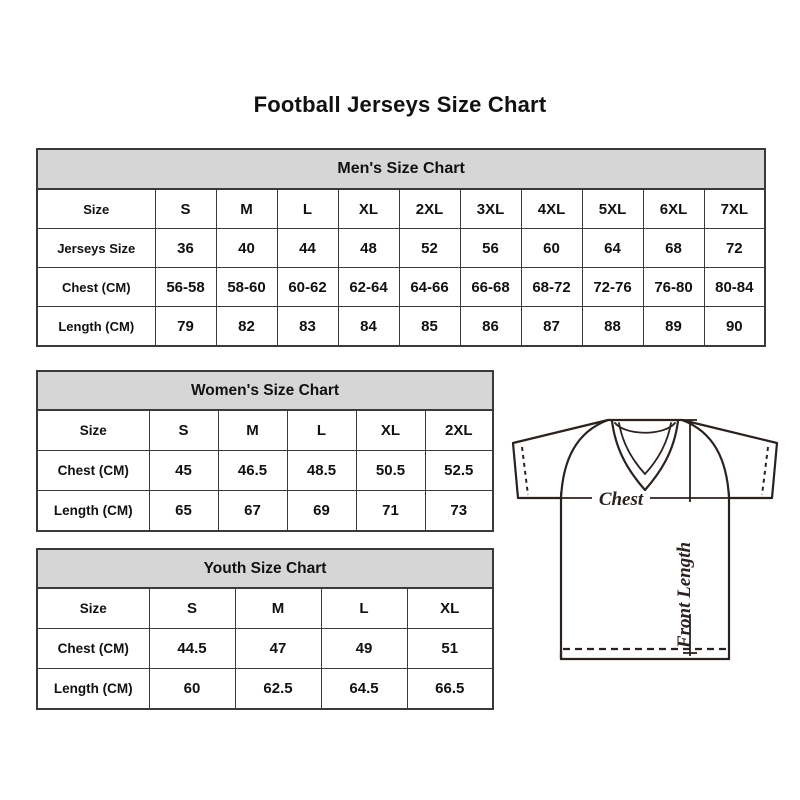 This screenshot has width=800, height=800. What do you see at coordinates (673, 208) in the screenshot?
I see `table-cell: 6XL` at bounding box center [673, 208].